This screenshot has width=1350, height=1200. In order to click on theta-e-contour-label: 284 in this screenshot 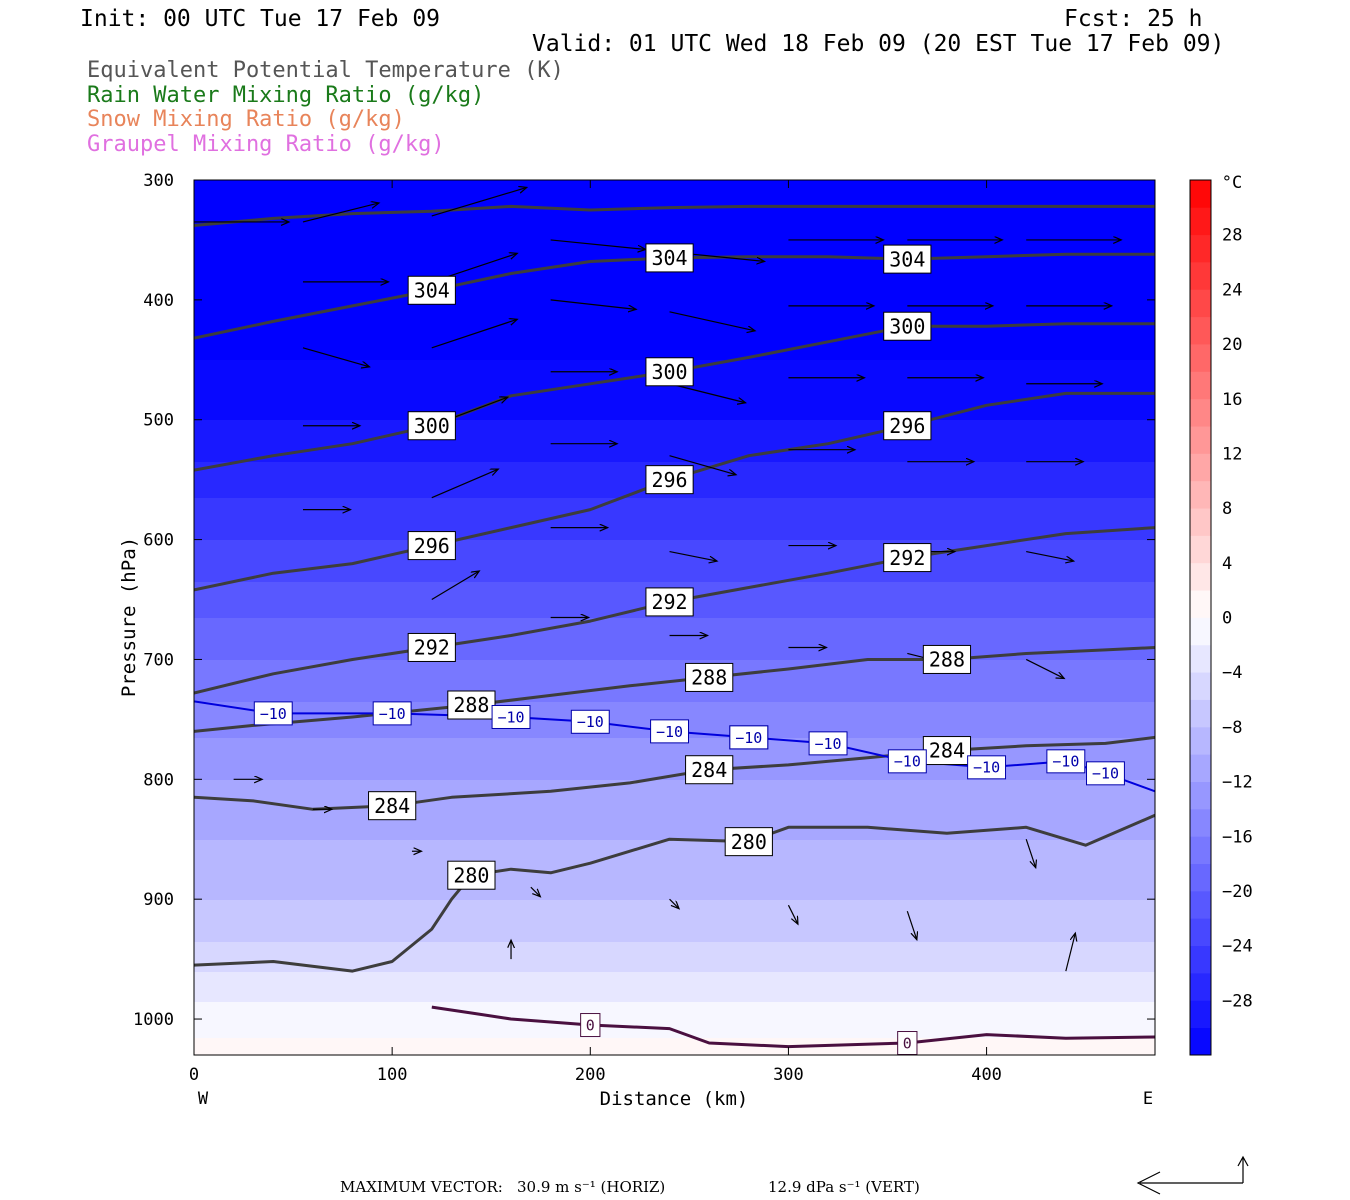, I will do `click(709, 770)`.